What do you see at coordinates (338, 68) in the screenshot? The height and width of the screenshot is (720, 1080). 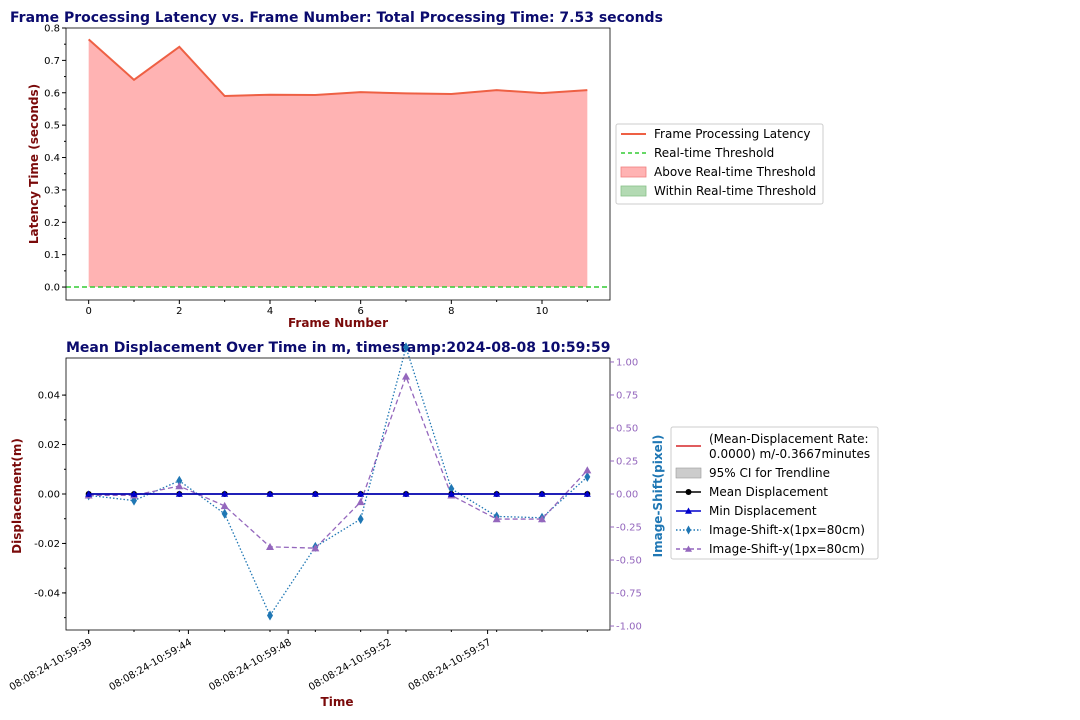 I see `latency-series-line` at bounding box center [338, 68].